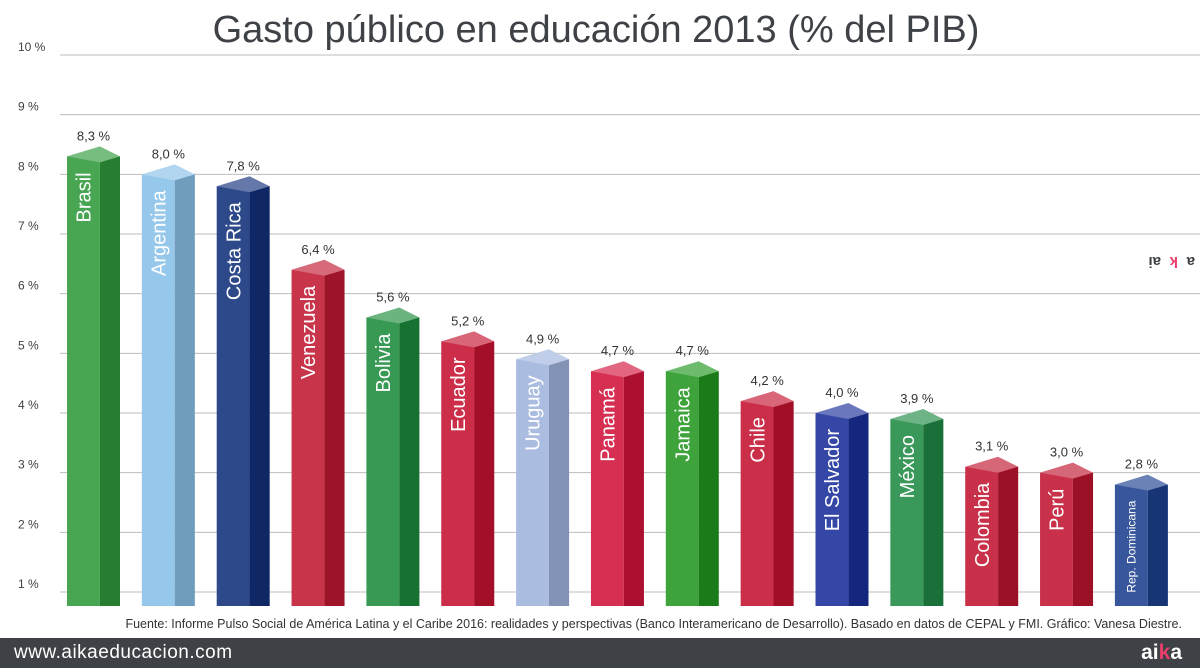 Image resolution: width=1200 pixels, height=668 pixels. I want to click on category-label: Brasil, so click(85, 197).